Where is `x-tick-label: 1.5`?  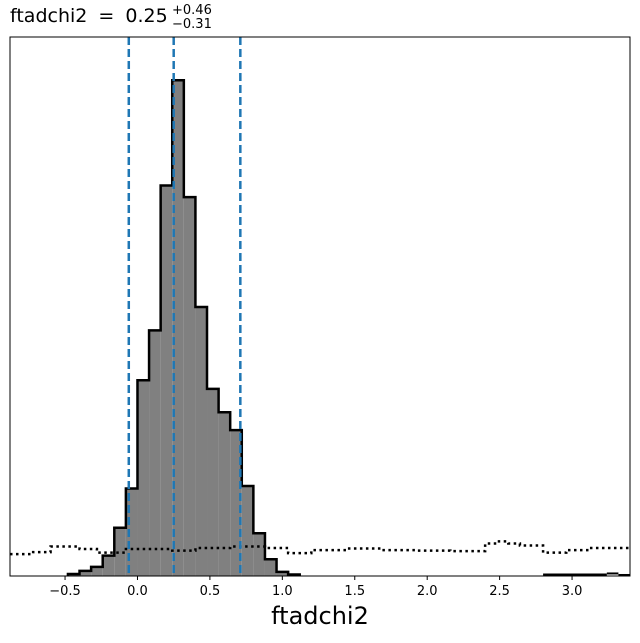
x-tick-label: 1.5 is located at coordinates (354, 591).